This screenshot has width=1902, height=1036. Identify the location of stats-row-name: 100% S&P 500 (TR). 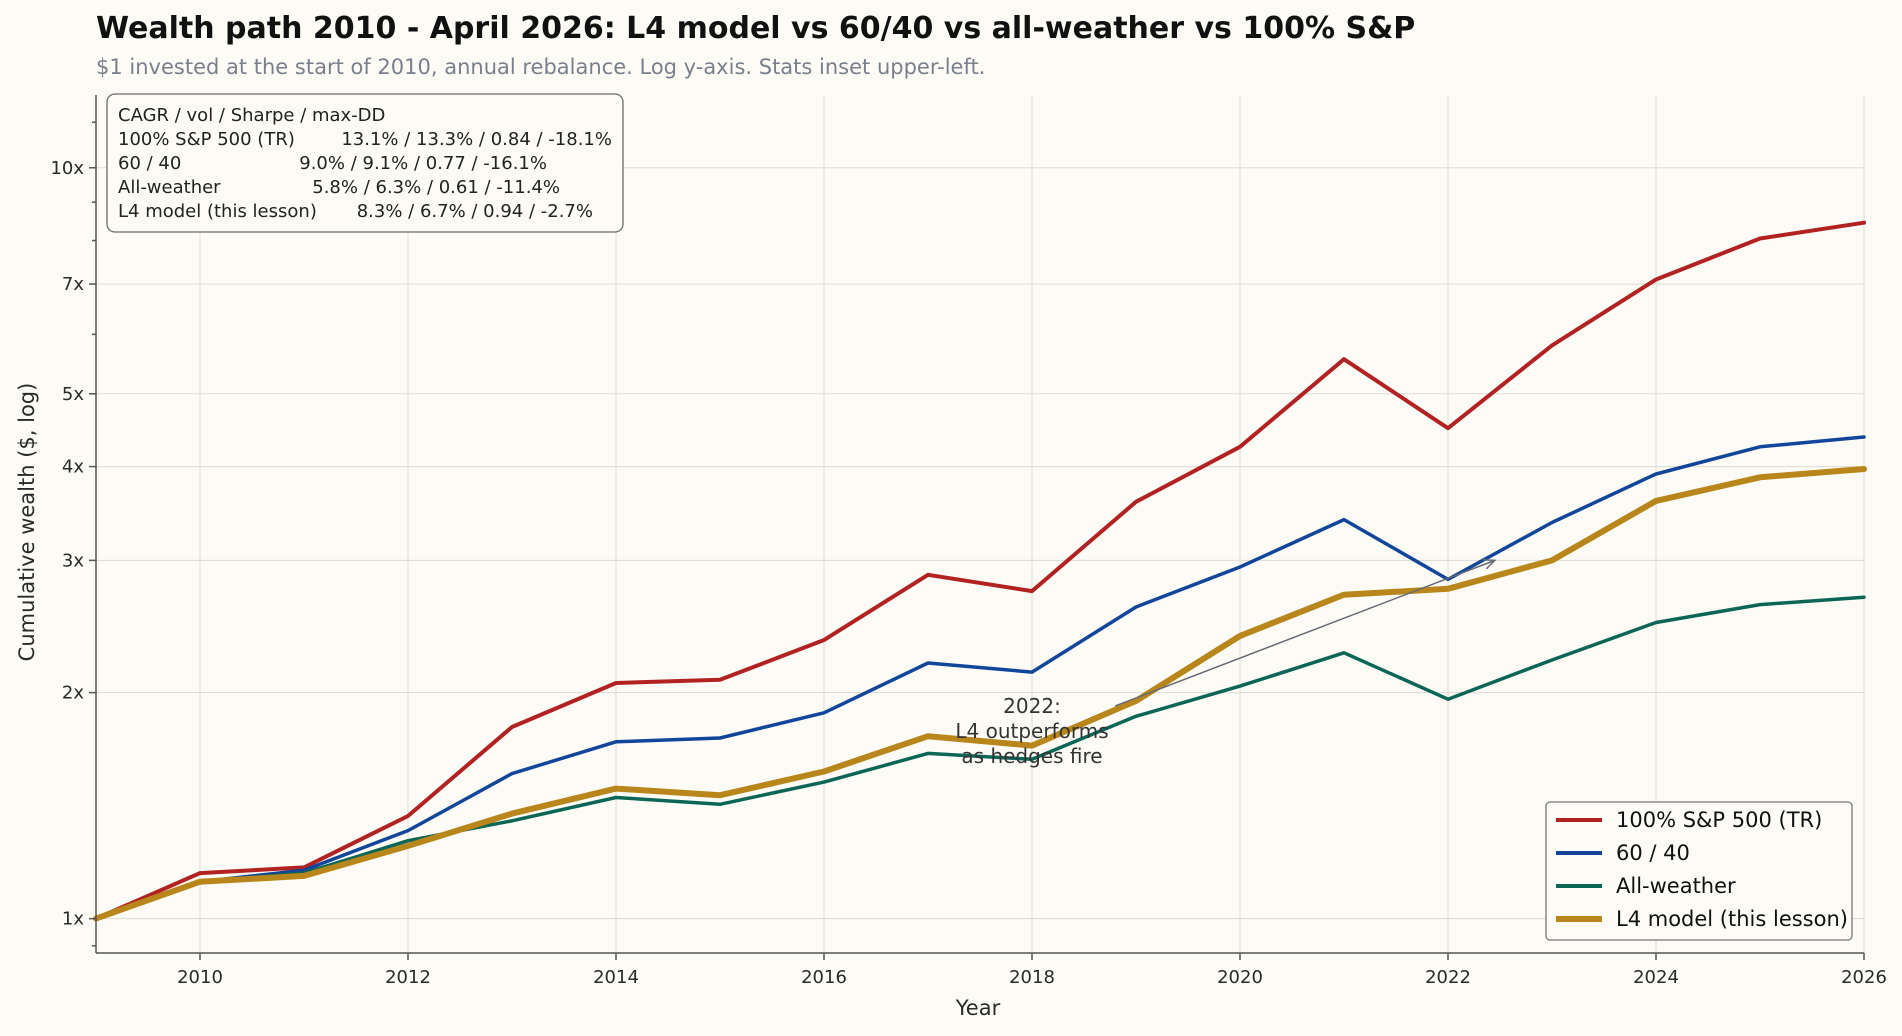
(206, 139).